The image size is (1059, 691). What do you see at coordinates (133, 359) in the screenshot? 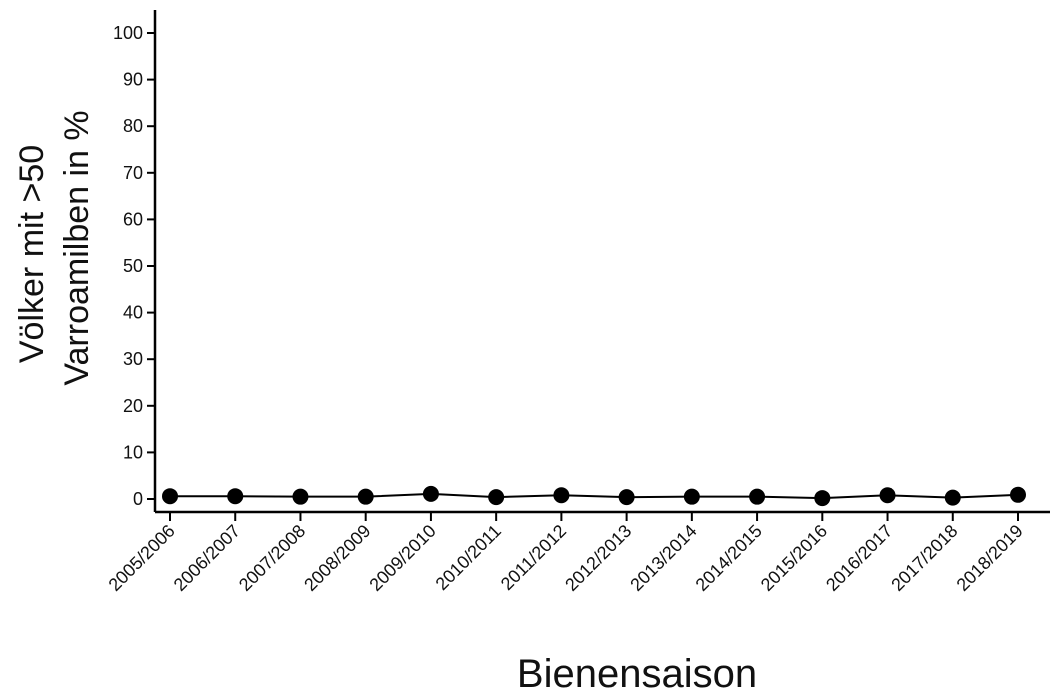
I see `y-tick-label: 30` at bounding box center [133, 359].